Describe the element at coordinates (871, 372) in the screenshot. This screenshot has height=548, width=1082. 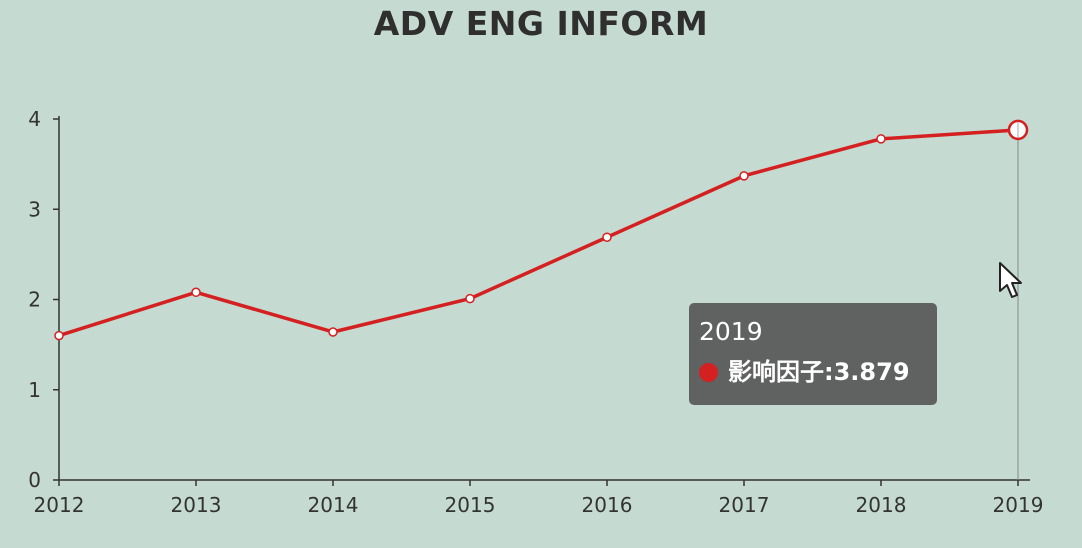
I see `tooltip-value: 3.879` at that location.